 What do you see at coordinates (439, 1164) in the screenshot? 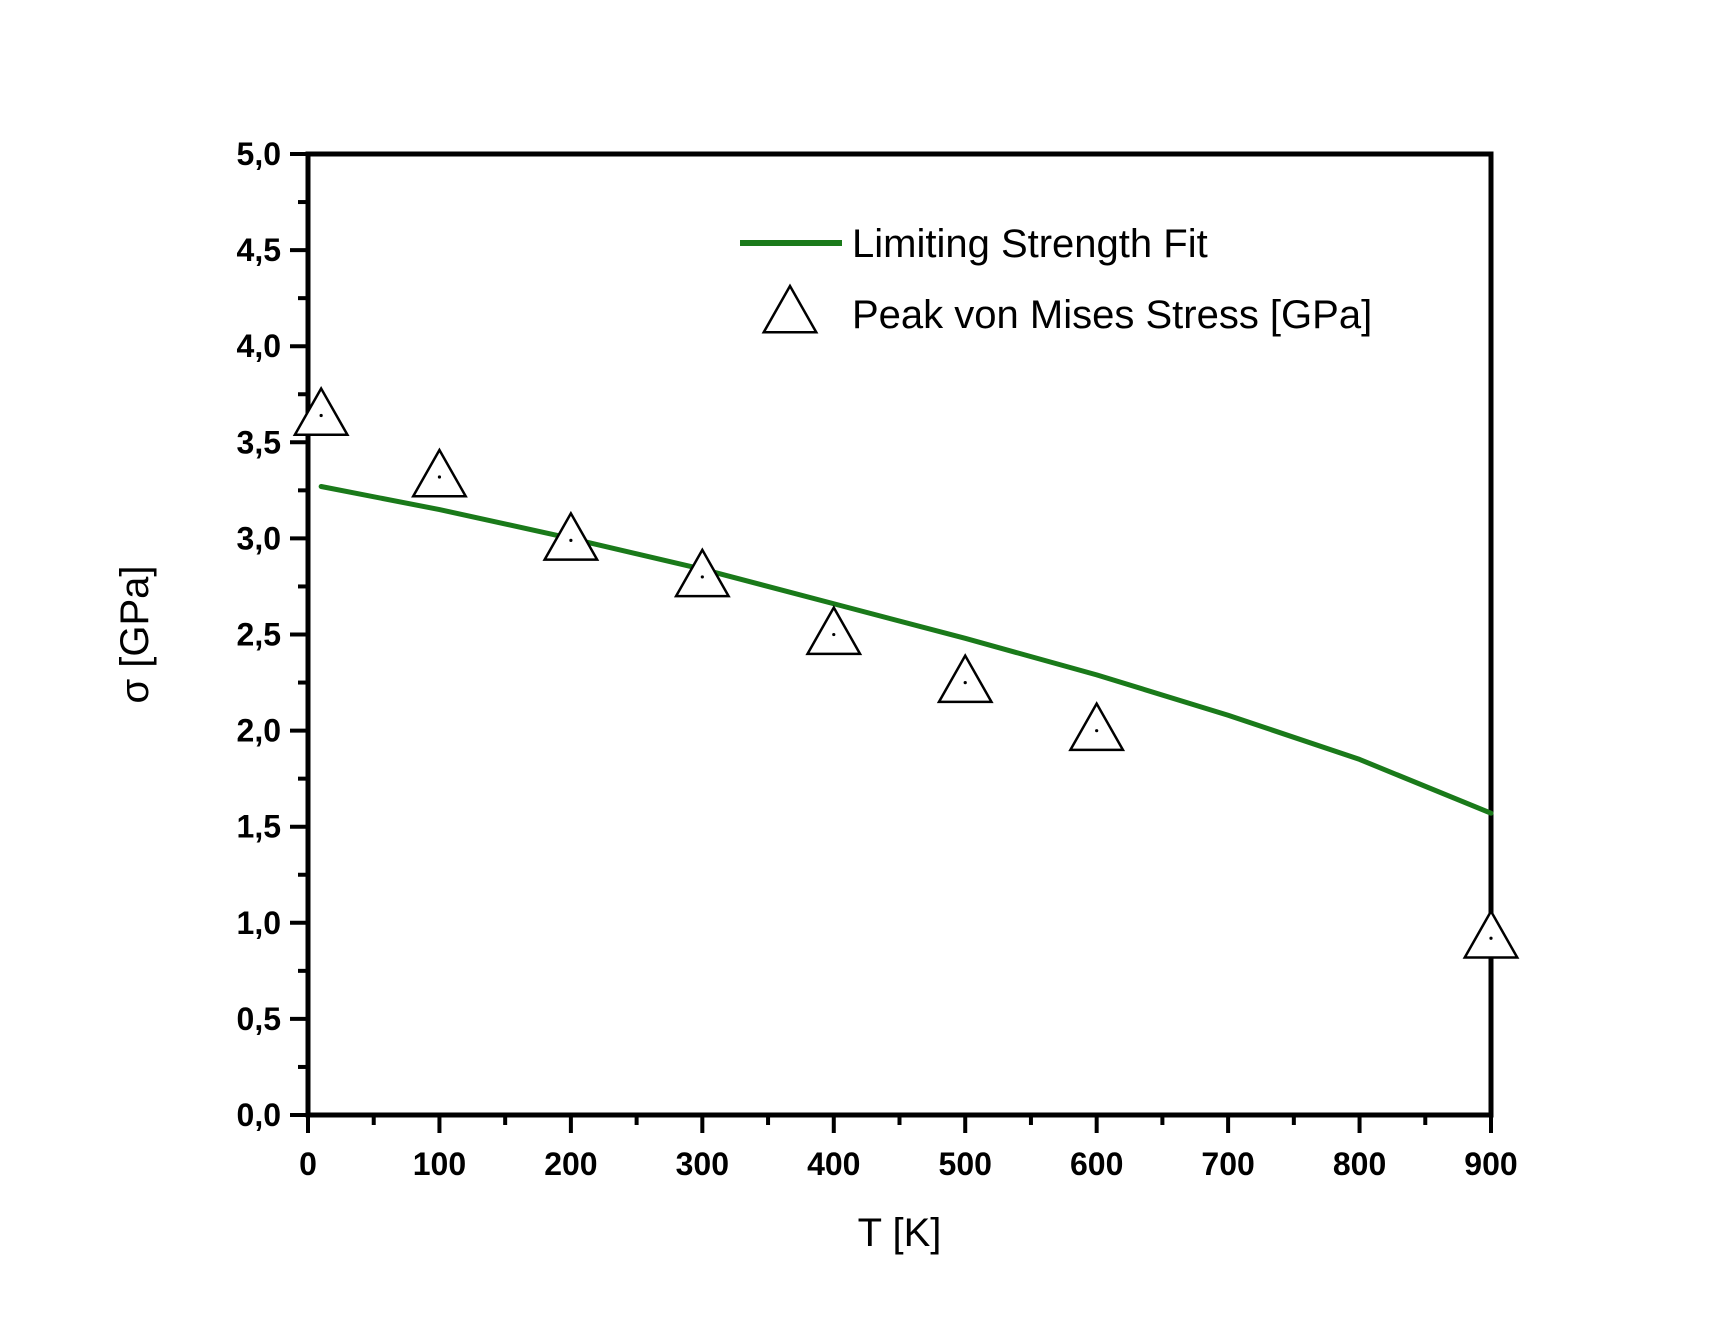
I see `x-tick-label: 100` at bounding box center [439, 1164].